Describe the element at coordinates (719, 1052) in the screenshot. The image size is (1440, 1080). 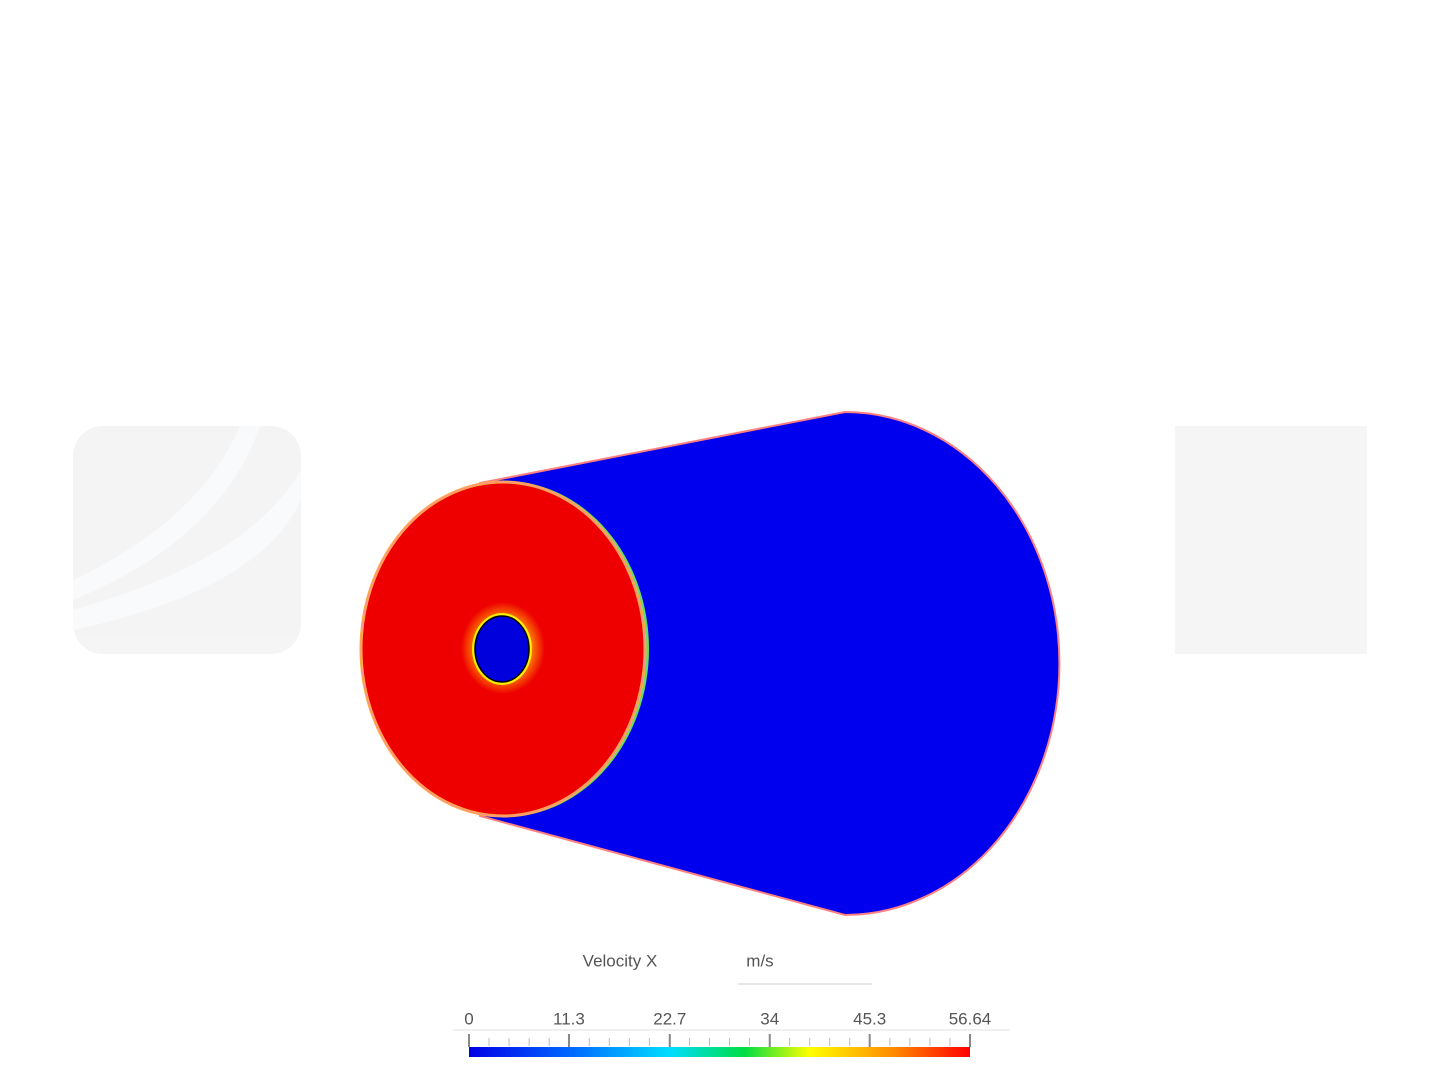
I see `color-bar` at that location.